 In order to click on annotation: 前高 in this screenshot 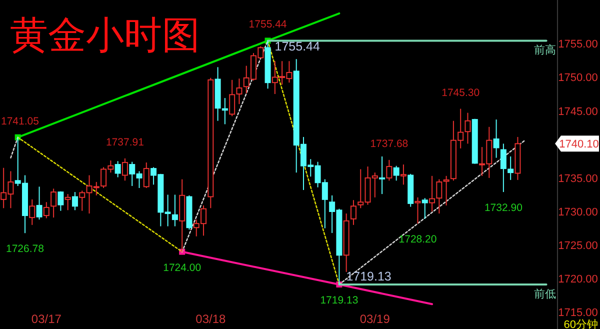, I will do `click(545, 50)`.